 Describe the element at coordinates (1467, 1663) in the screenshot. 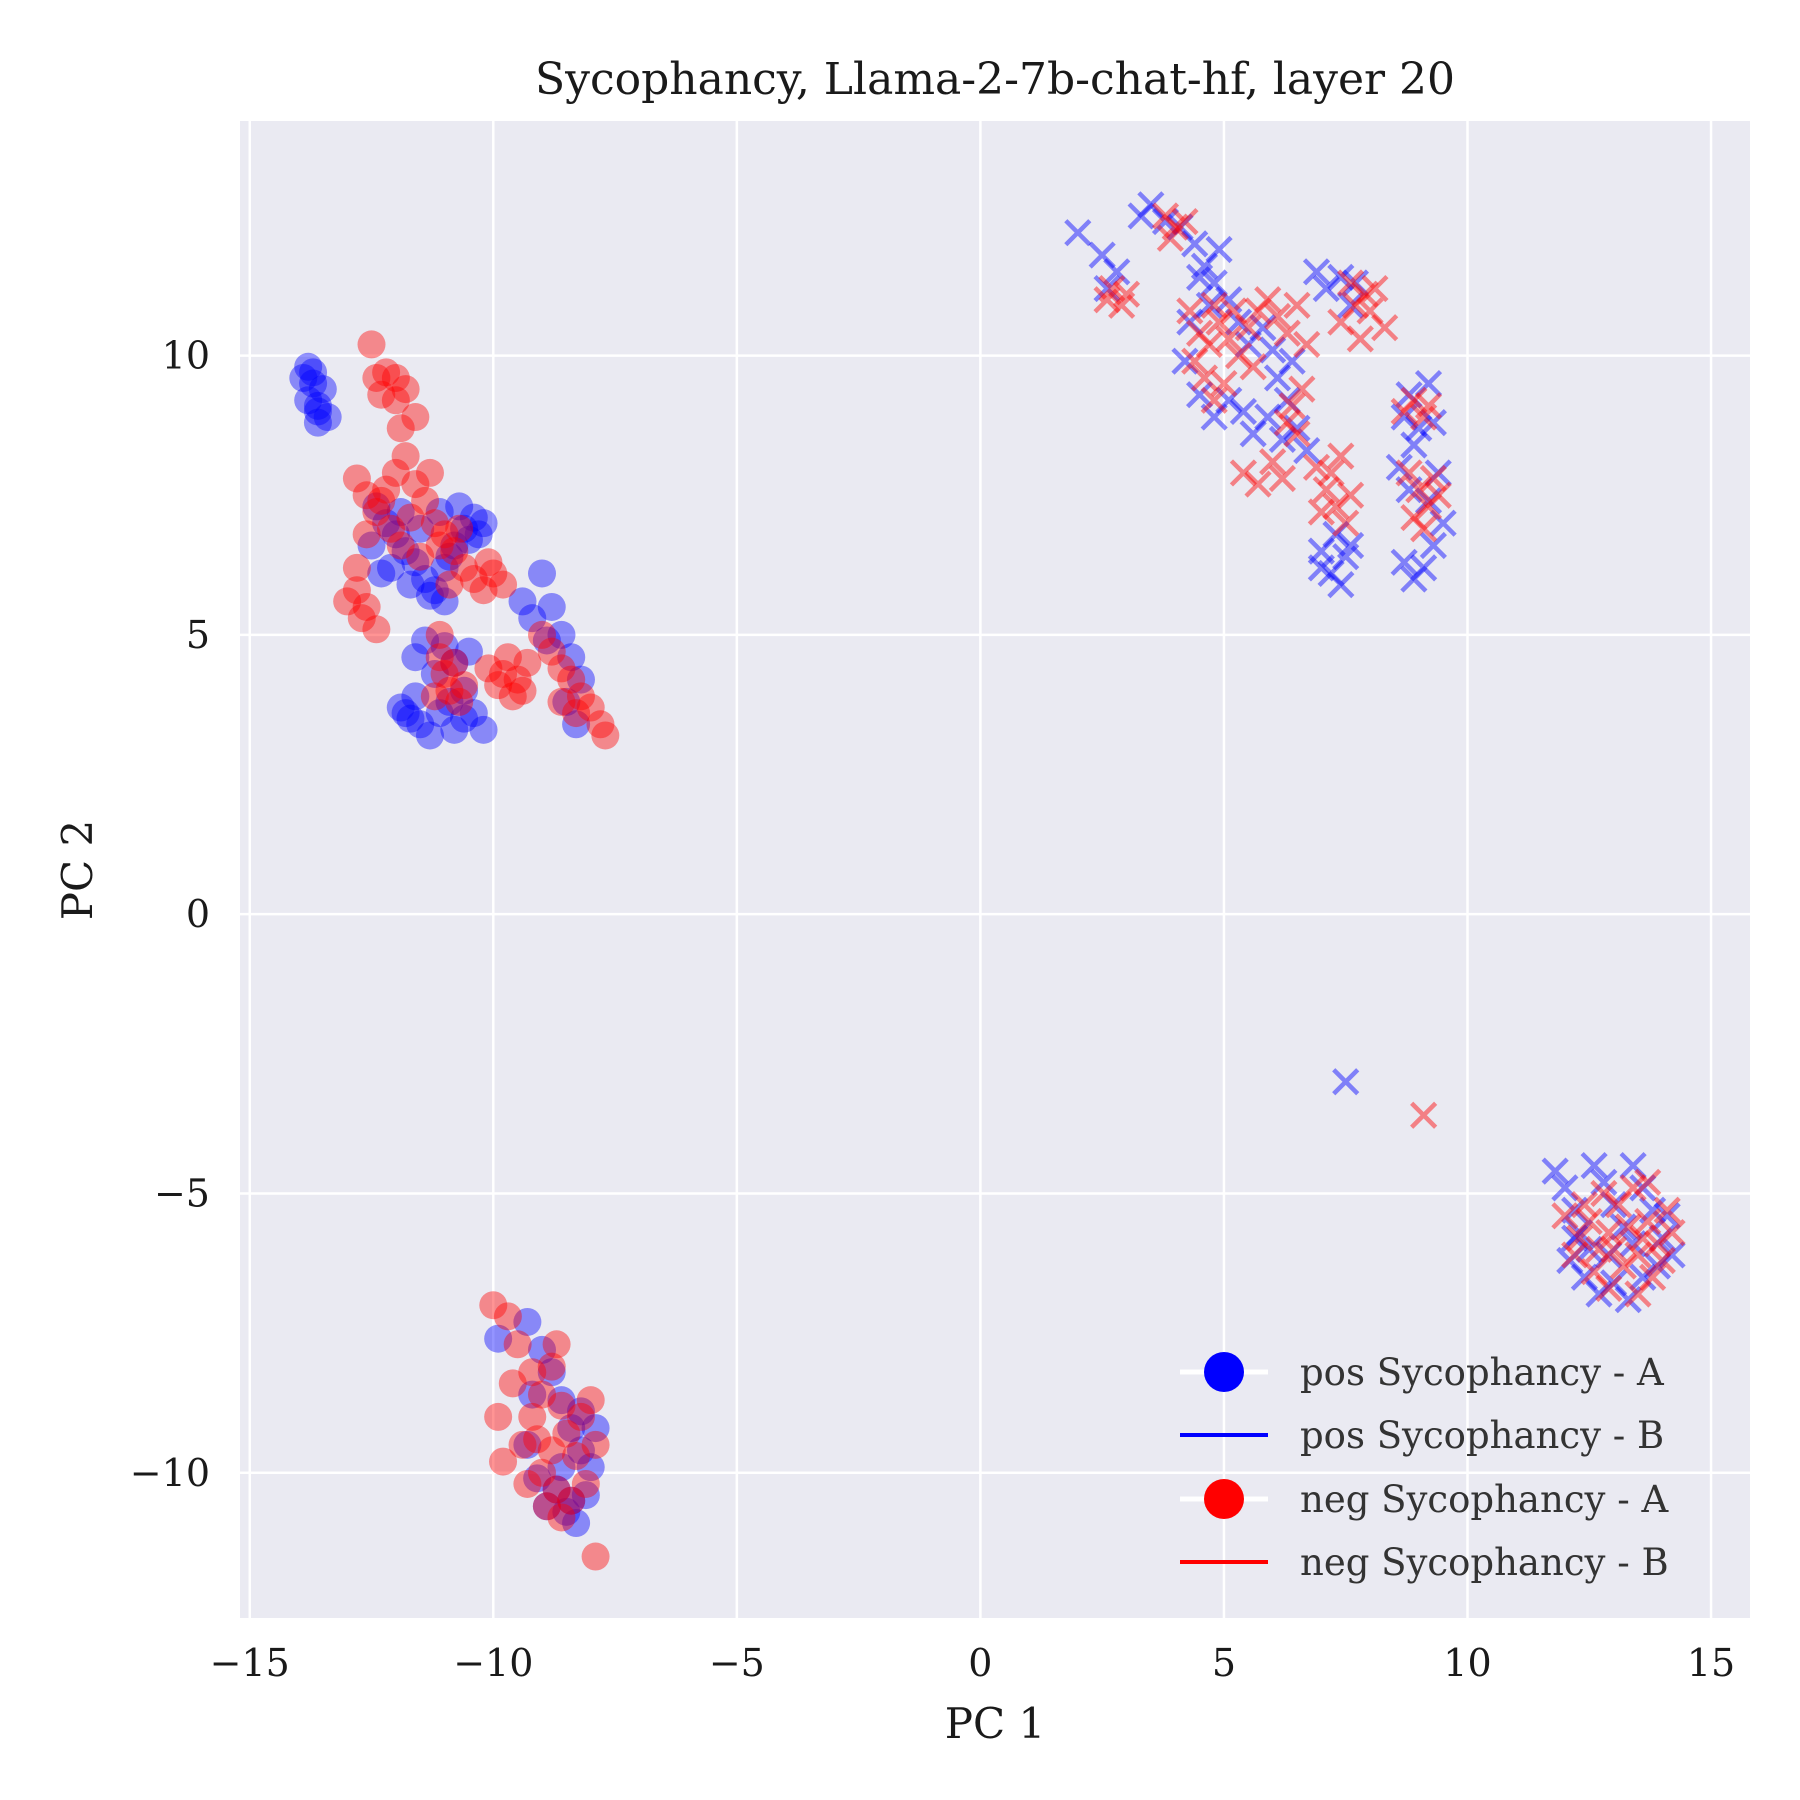

I see `x-tick-label: 10` at that location.